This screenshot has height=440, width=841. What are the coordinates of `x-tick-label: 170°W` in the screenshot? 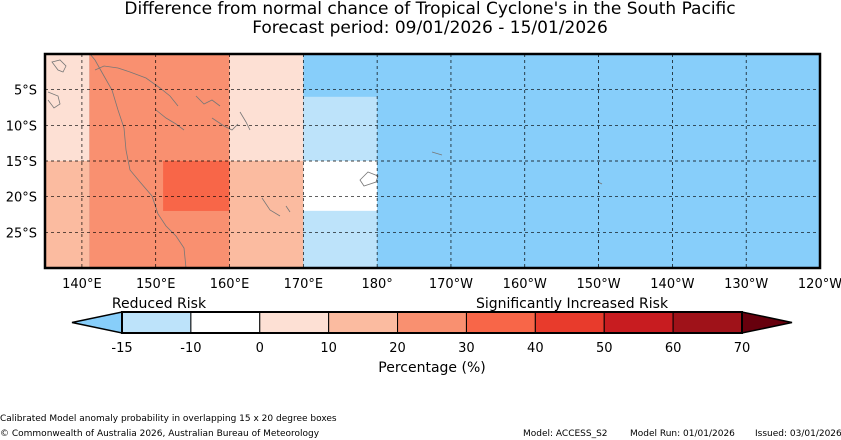 It's located at (451, 284).